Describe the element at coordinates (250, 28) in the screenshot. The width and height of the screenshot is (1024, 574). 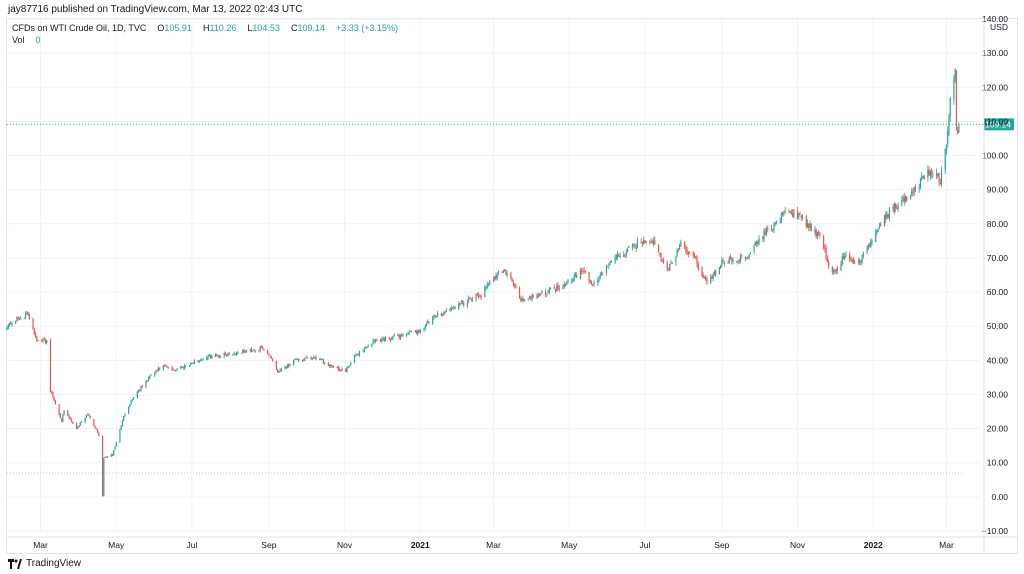
I see `low-label: L` at that location.